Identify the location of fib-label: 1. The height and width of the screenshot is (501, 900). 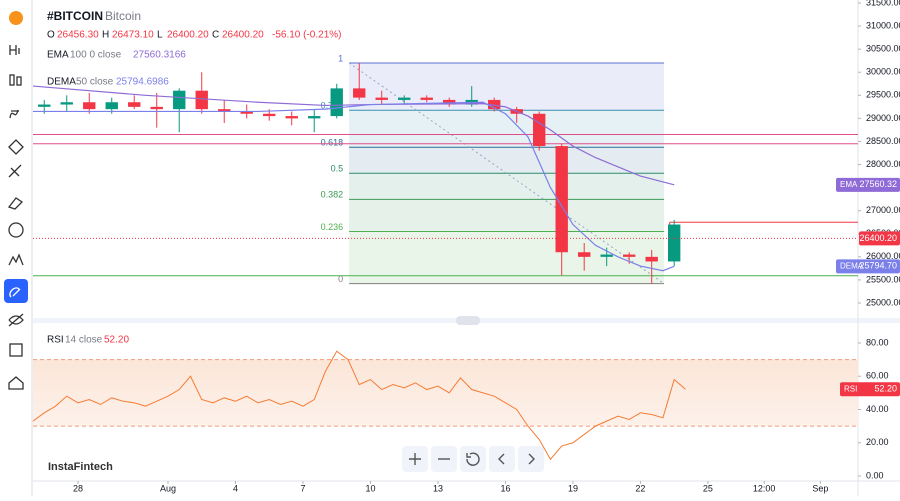
(340, 58).